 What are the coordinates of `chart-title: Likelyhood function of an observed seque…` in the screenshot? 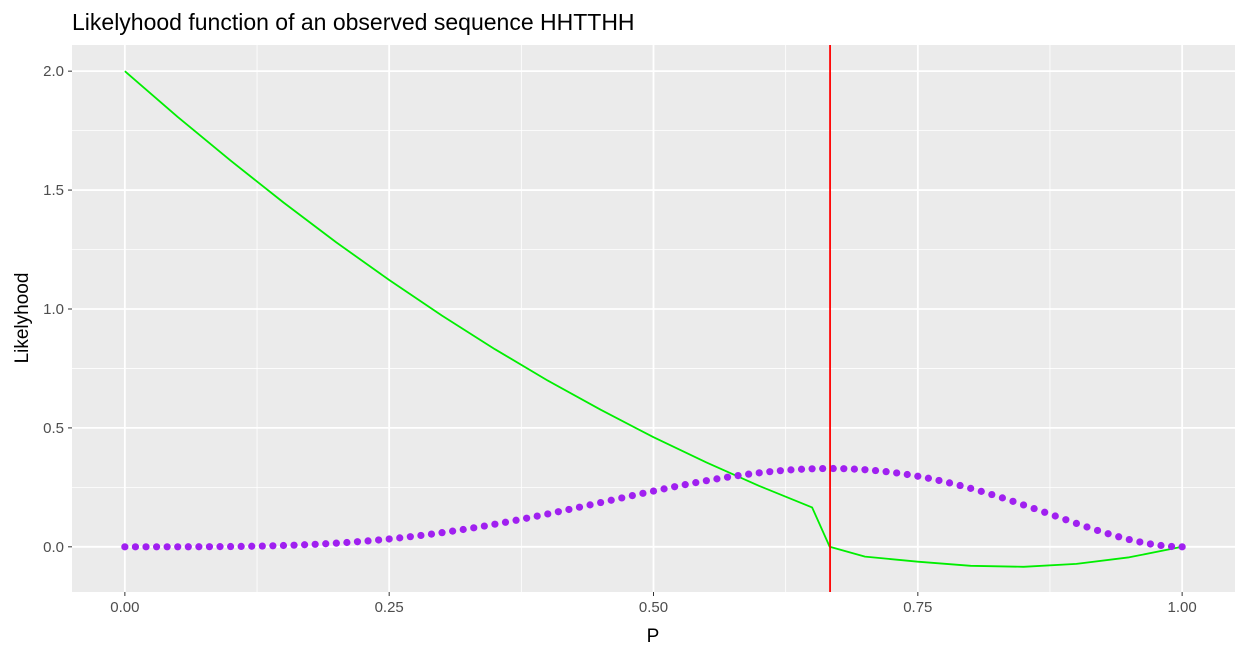 It's located at (353, 22).